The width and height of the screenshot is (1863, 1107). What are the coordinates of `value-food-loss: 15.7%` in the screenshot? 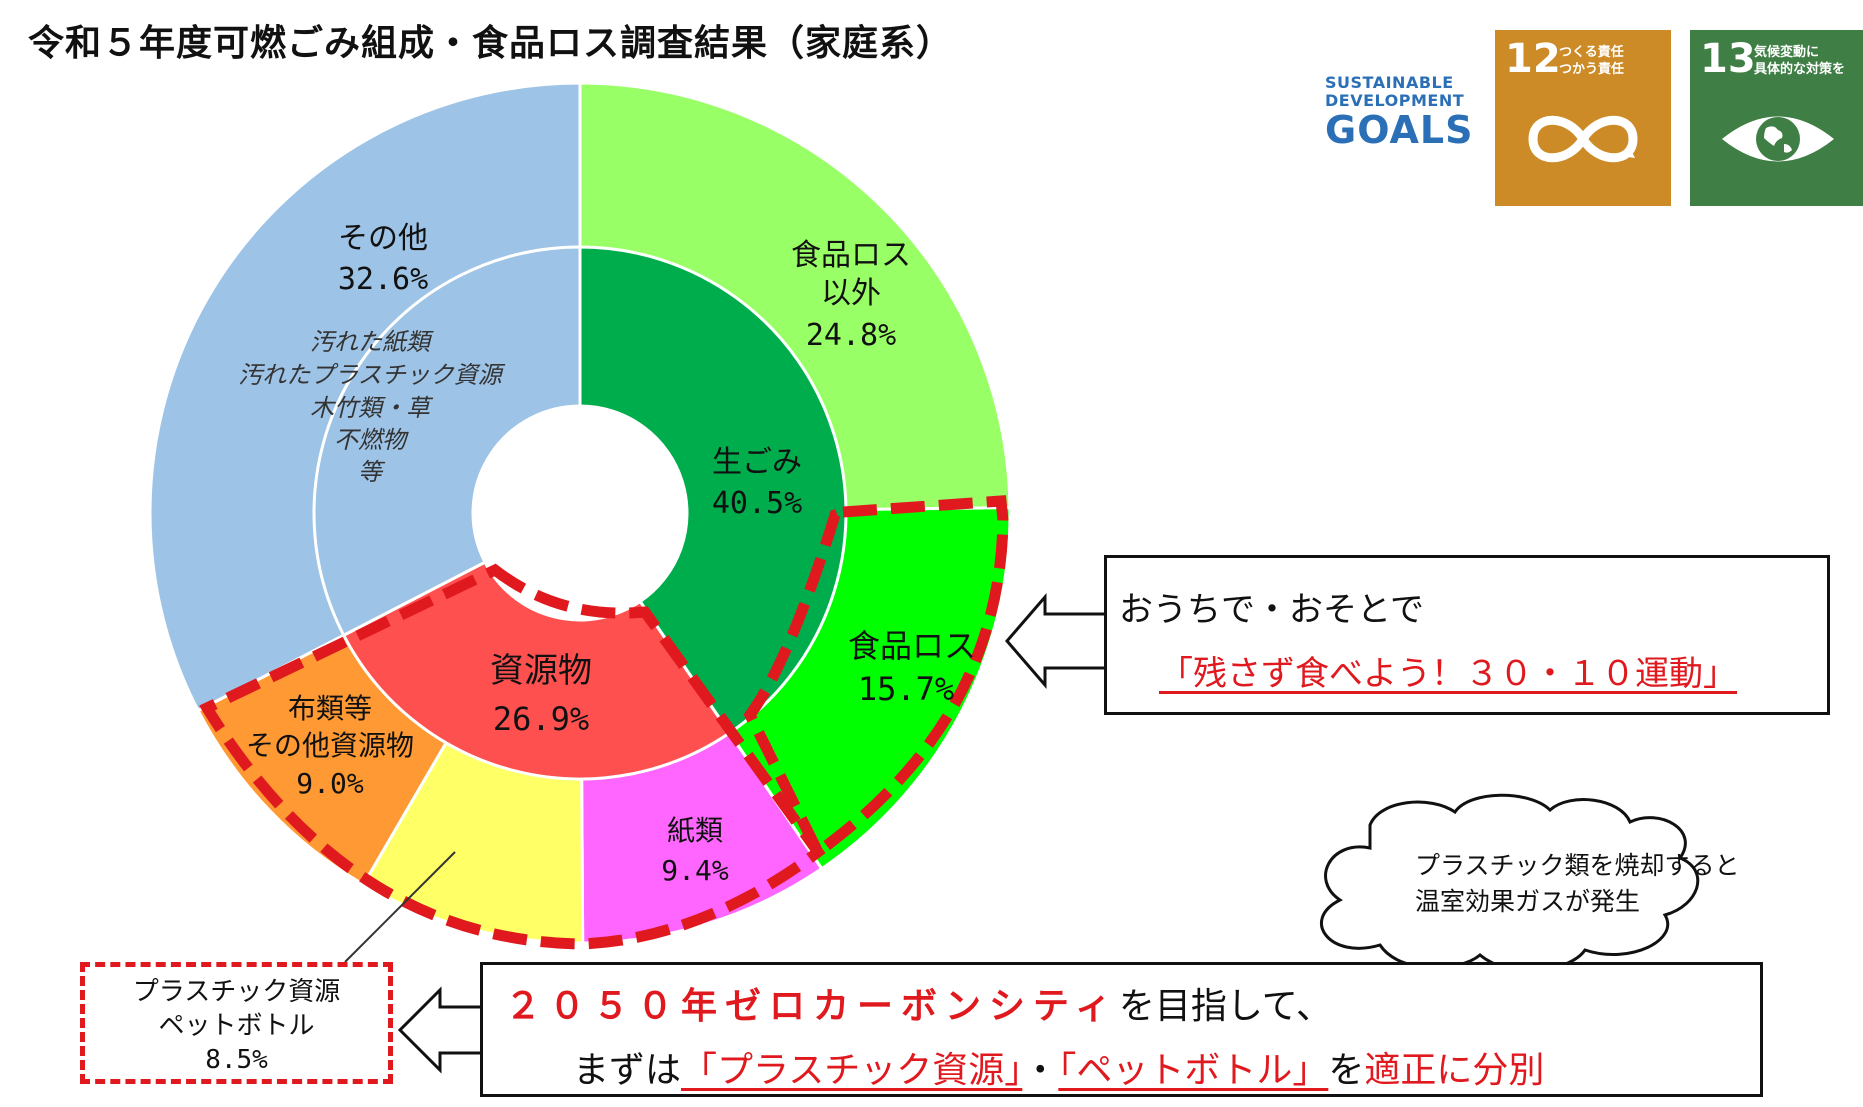 It's located at (906, 689).